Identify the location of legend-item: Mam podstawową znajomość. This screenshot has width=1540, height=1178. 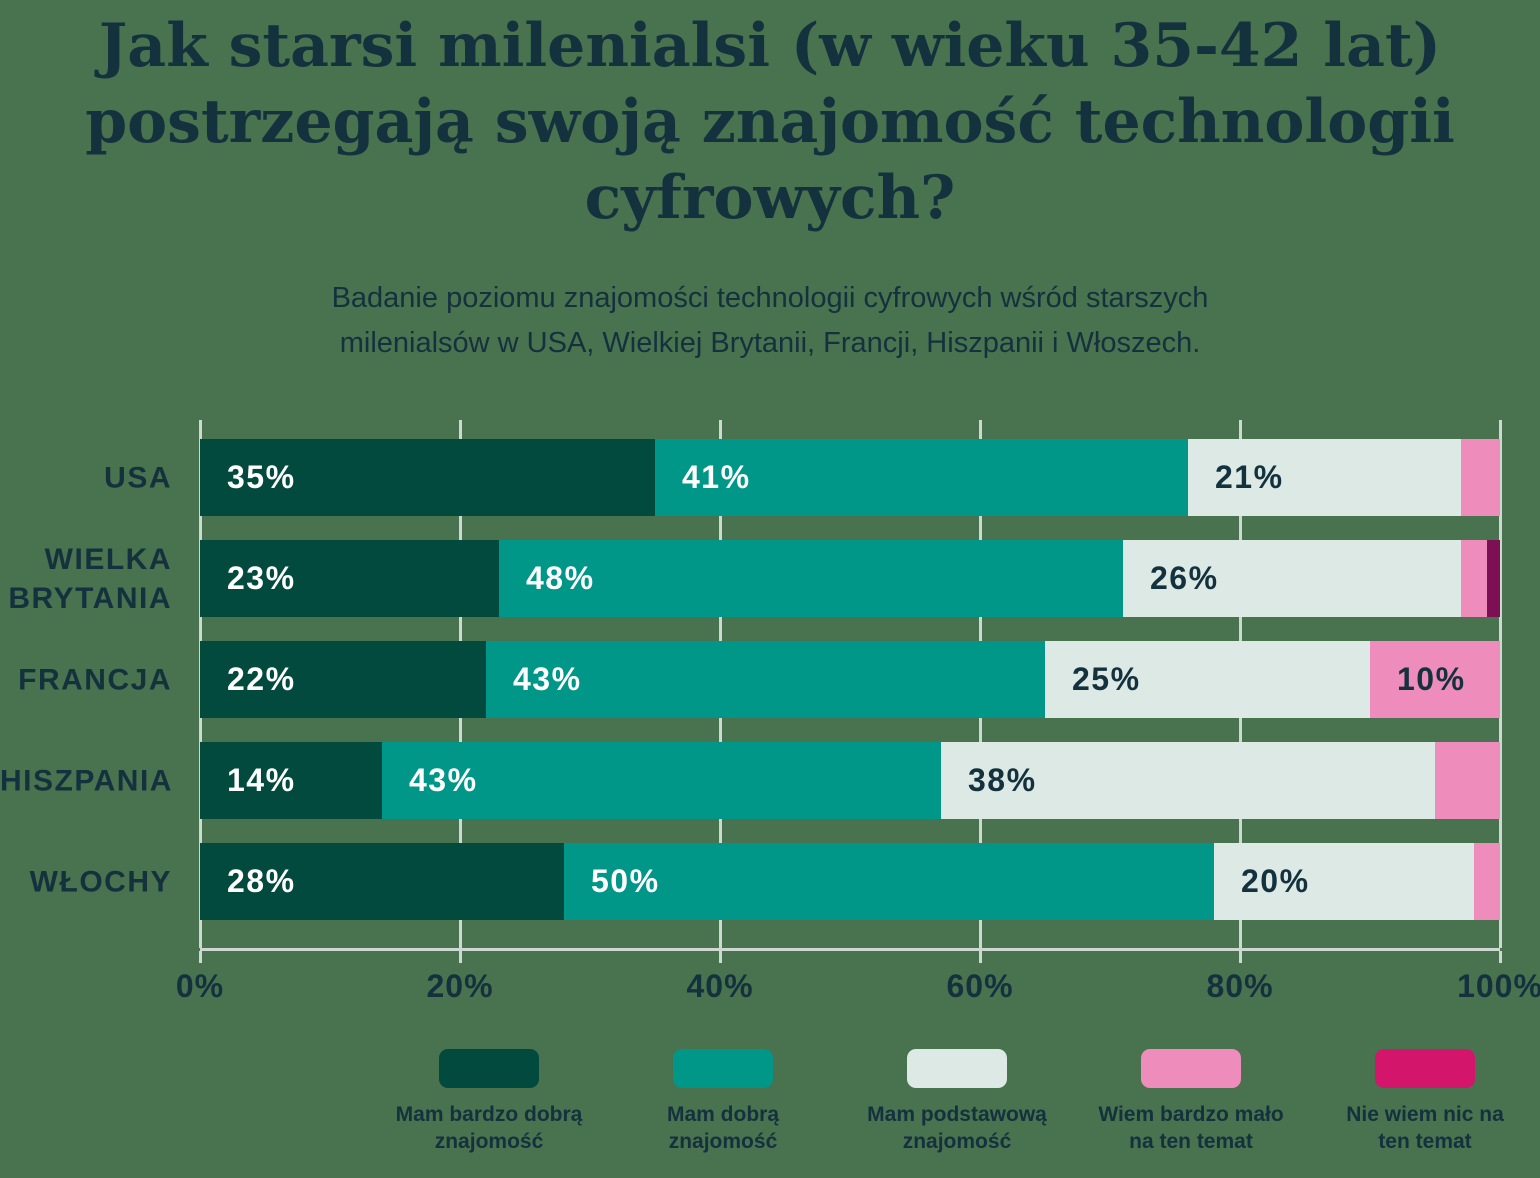
(957, 1102).